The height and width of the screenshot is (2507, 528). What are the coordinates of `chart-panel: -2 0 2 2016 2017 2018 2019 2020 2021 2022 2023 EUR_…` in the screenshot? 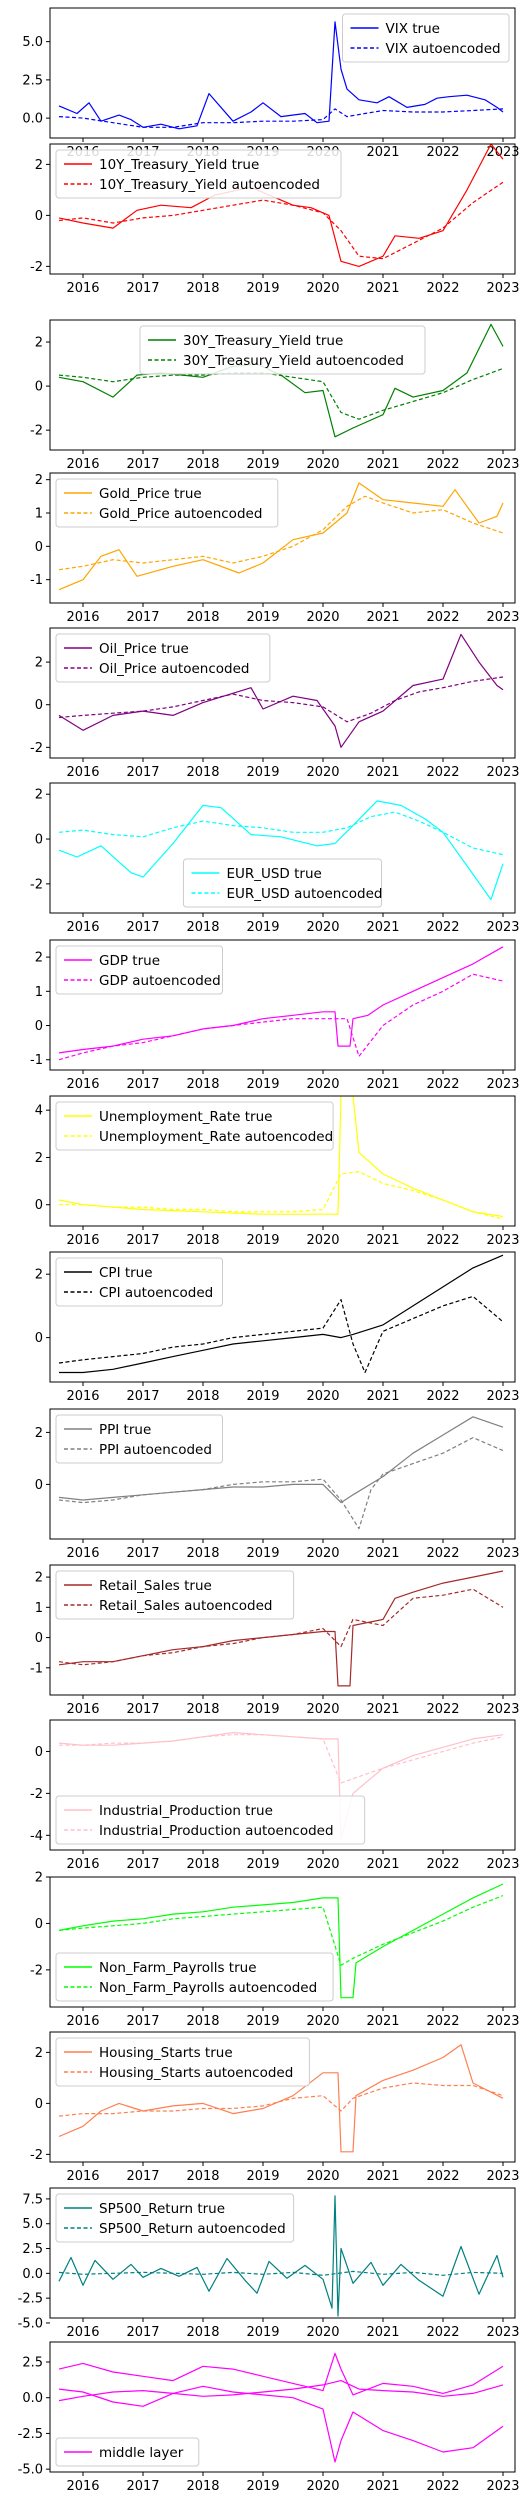 It's located at (275, 858).